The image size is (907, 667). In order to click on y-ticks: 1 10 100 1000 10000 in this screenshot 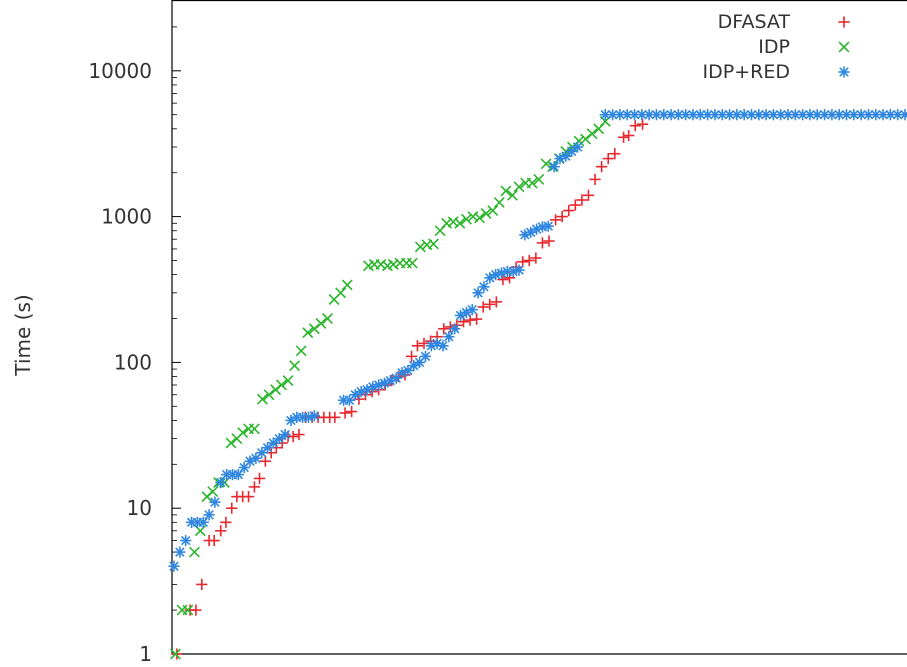, I will do `click(134, 346)`.